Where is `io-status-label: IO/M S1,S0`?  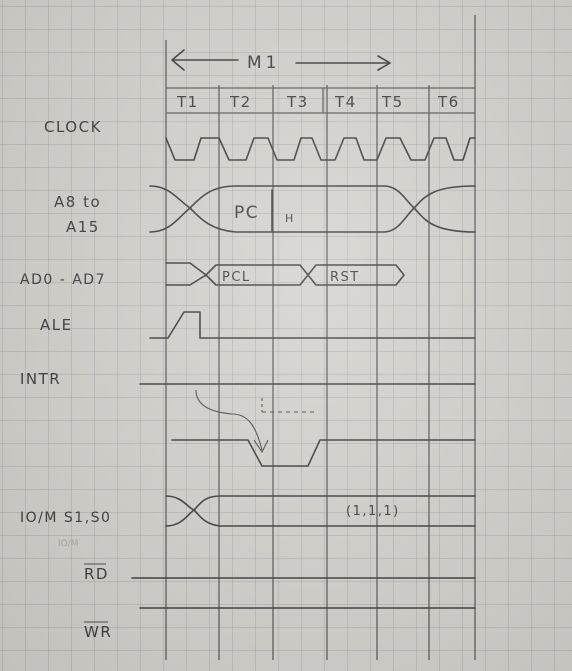 io-status-label: IO/M S1,S0 is located at coordinates (65, 518).